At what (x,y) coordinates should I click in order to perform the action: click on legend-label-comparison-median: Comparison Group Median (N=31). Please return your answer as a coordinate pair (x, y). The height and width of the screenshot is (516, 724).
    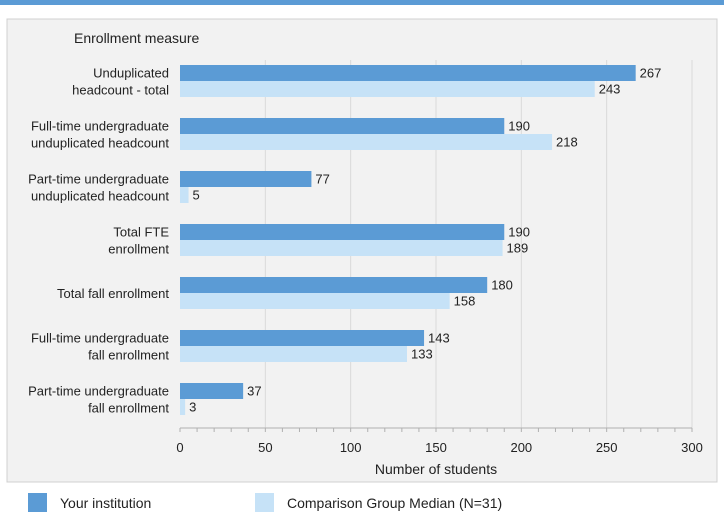
    Looking at the image, I should click on (395, 502).